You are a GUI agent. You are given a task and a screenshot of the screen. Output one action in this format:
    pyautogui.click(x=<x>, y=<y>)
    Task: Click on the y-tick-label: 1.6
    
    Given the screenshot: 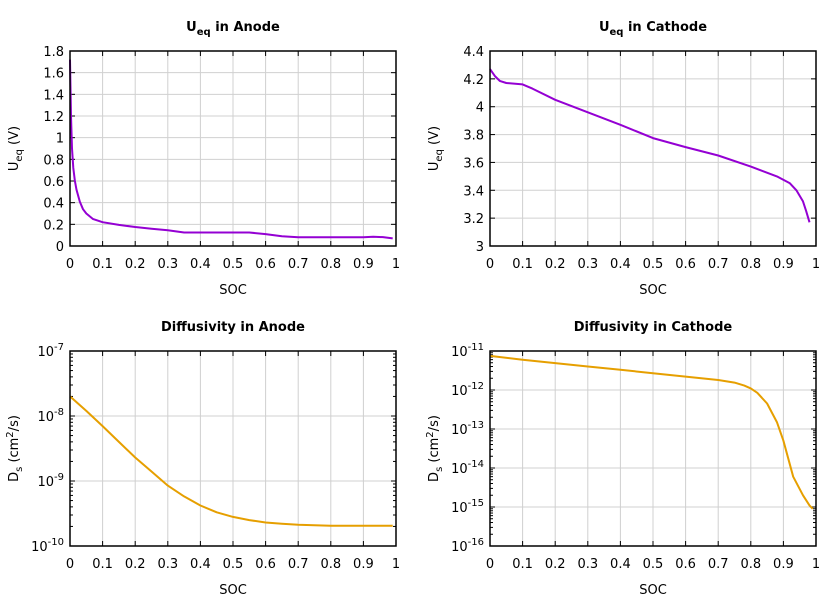 What is the action you would take?
    pyautogui.click(x=53, y=74)
    